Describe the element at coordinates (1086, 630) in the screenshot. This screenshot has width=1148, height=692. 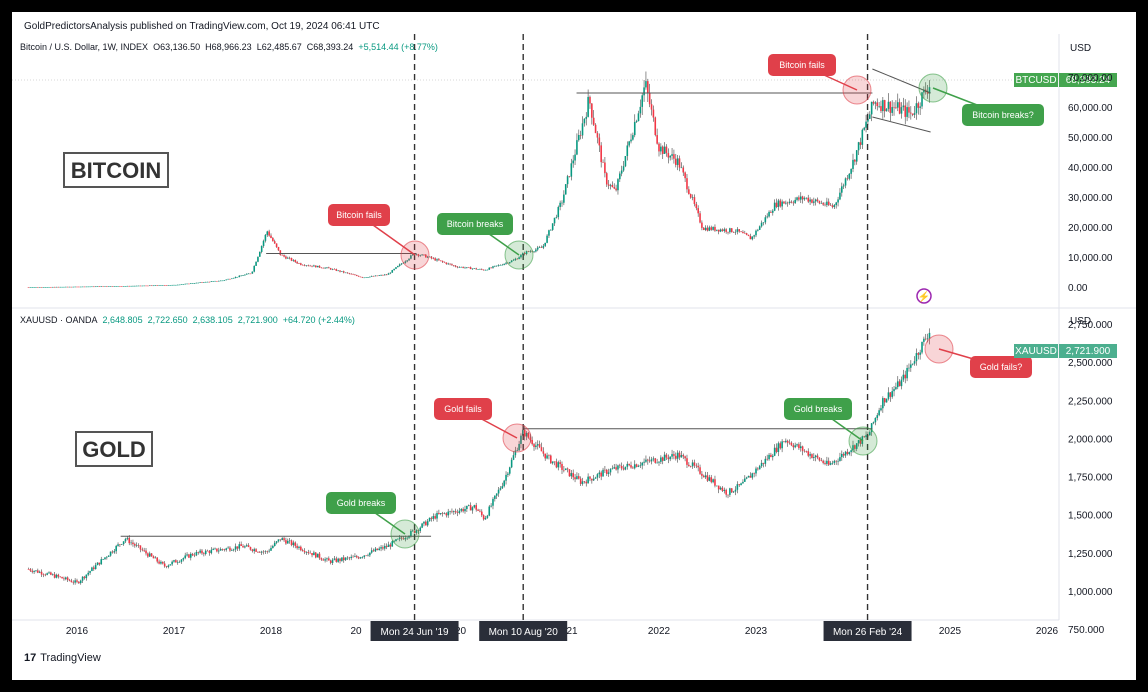
I see `xau-y-tick-label: 750.000` at that location.